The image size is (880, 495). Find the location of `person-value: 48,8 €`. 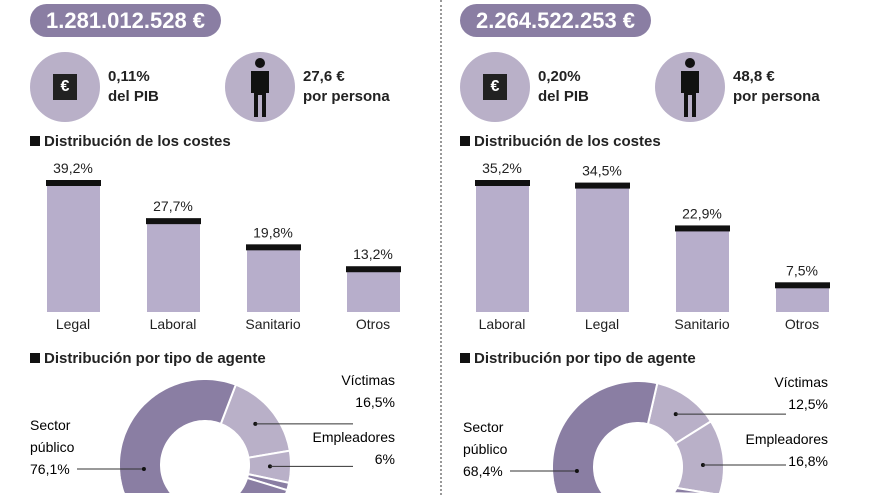

person-value: 48,8 € is located at coordinates (754, 76).